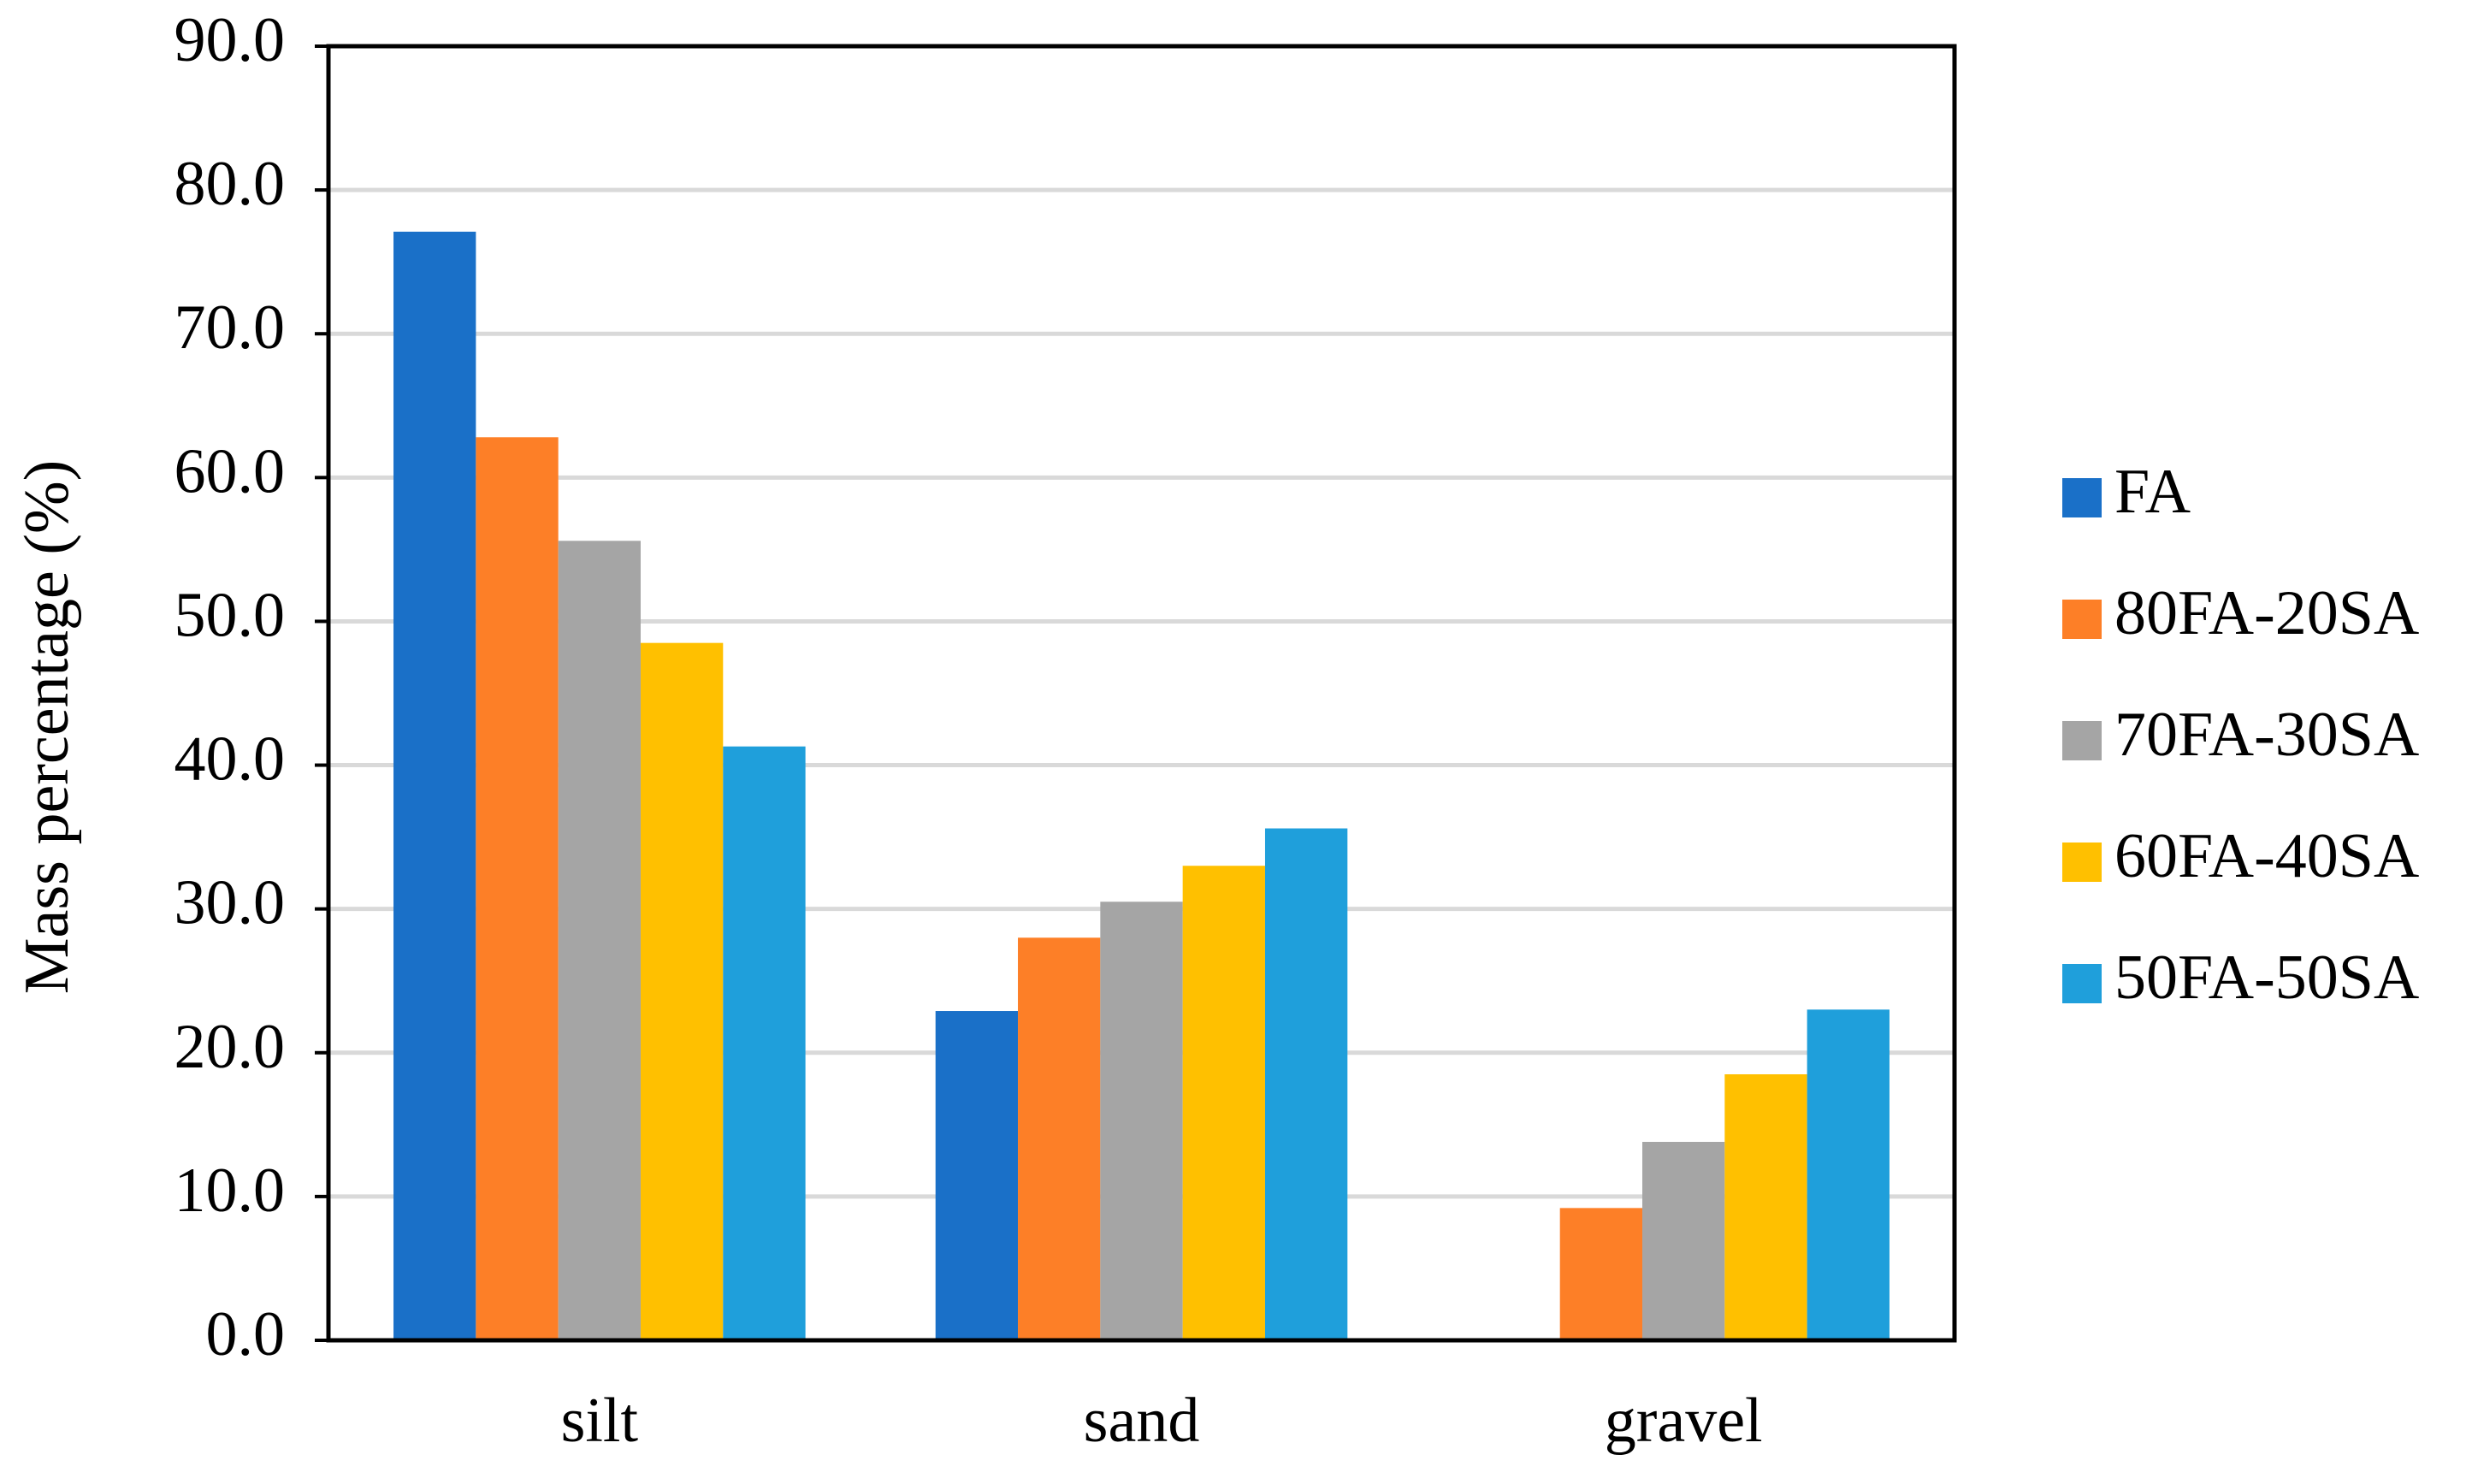 The width and height of the screenshot is (2478, 1484). Describe the element at coordinates (230, 40) in the screenshot. I see `y-tick-label: 90.0` at that location.